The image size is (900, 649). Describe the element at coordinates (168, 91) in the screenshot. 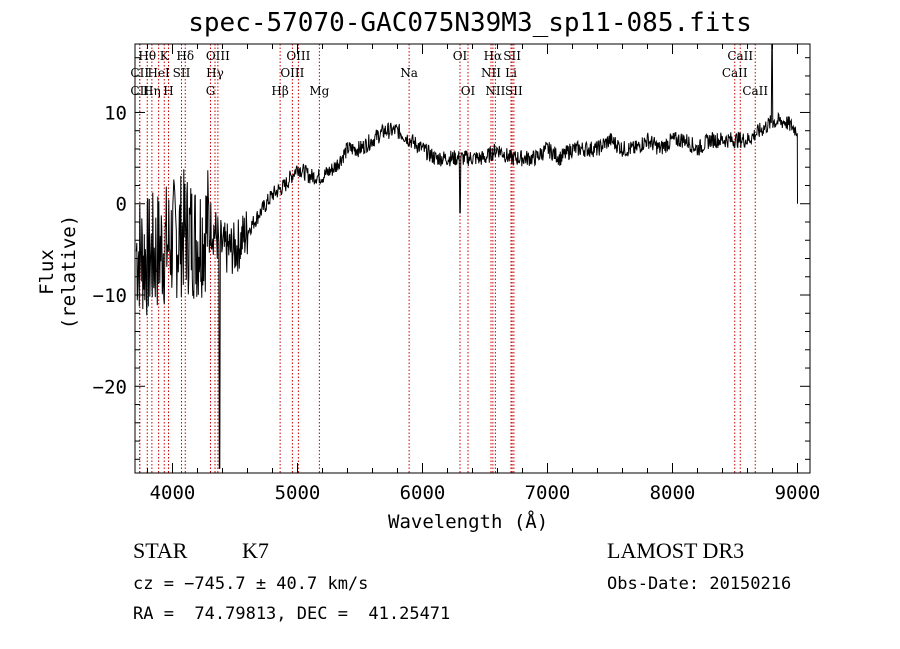

I see `line-label: H` at that location.